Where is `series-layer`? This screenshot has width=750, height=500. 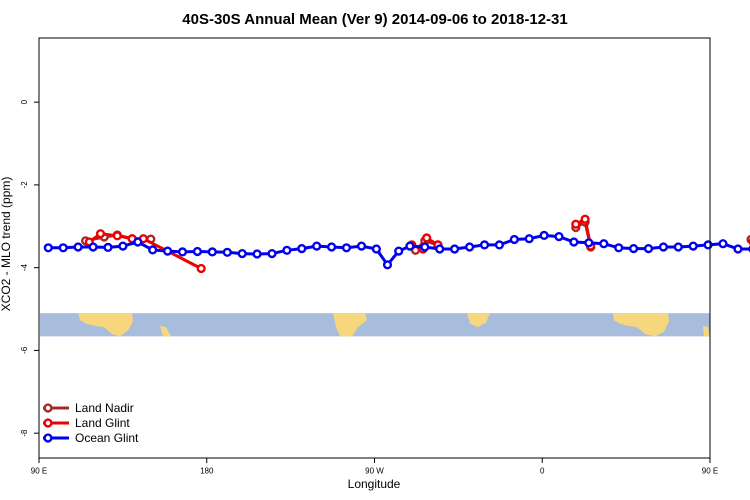
series-layer is located at coordinates (396, 244).